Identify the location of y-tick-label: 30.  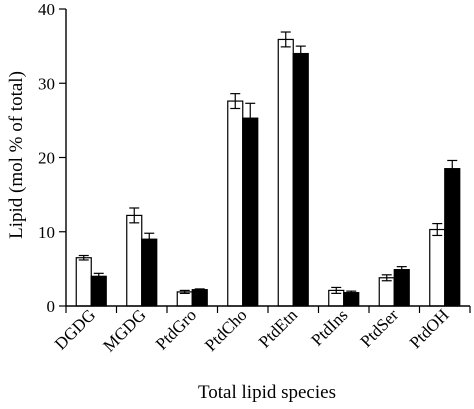
(46, 83).